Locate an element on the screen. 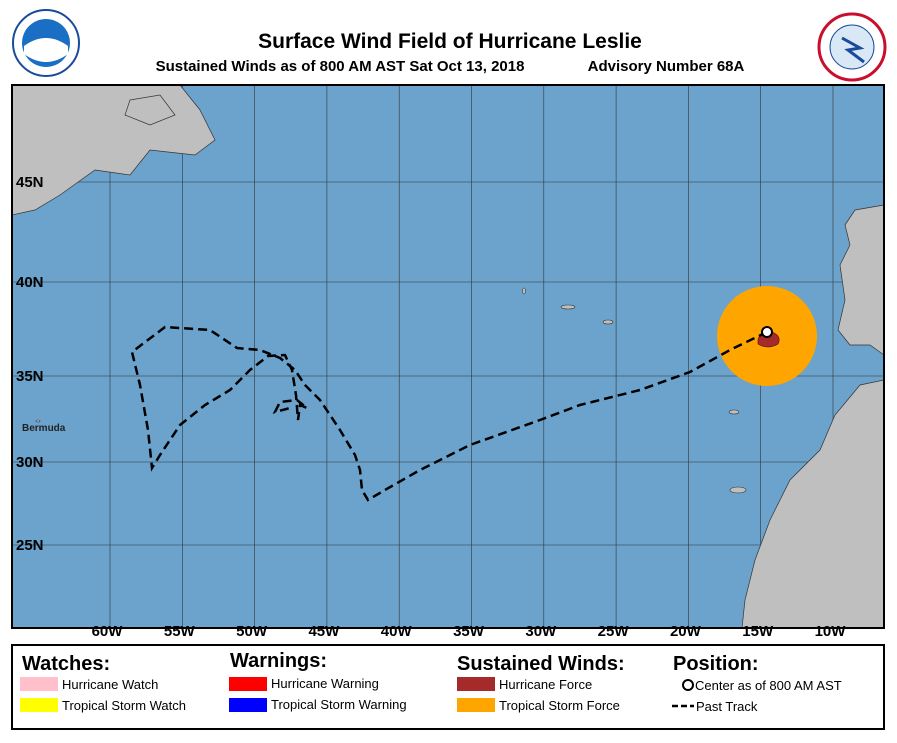  longitude-label: 30W is located at coordinates (541, 631).